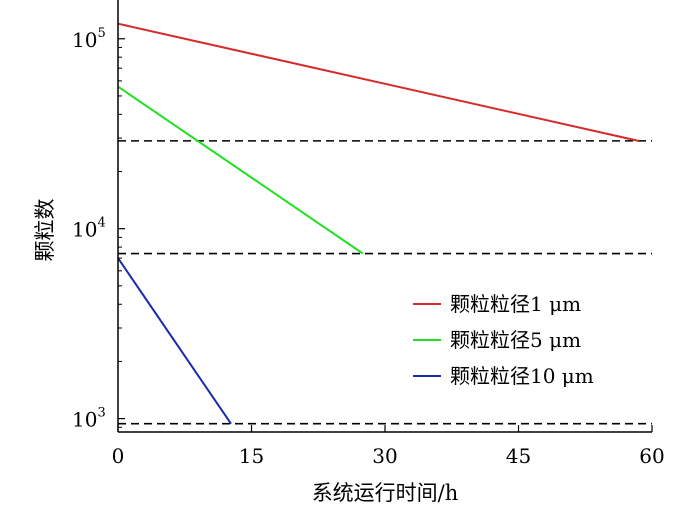 The height and width of the screenshot is (516, 700). Describe the element at coordinates (384, 456) in the screenshot. I see `x-tick-label: 30` at that location.